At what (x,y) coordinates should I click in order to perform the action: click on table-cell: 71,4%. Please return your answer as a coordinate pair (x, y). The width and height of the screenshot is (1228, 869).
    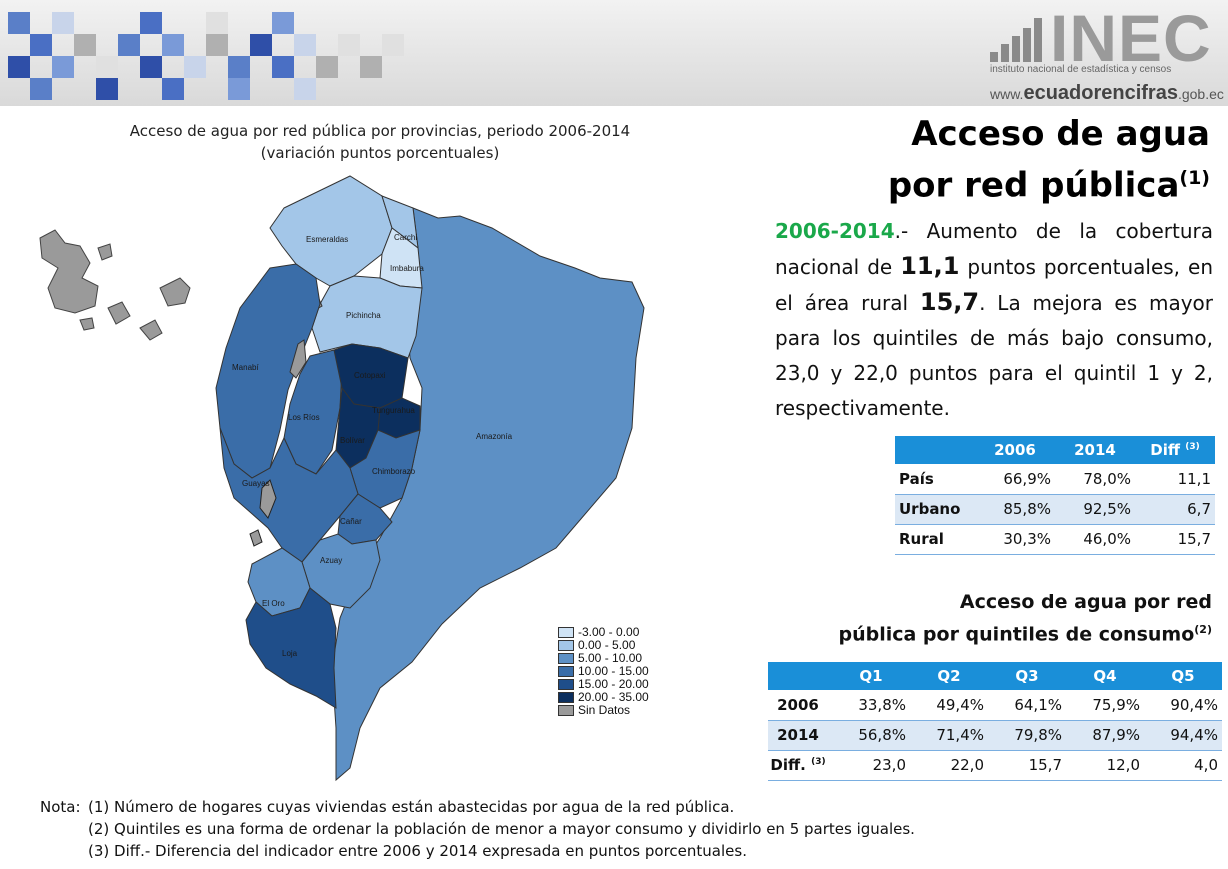
    Looking at the image, I should click on (949, 735).